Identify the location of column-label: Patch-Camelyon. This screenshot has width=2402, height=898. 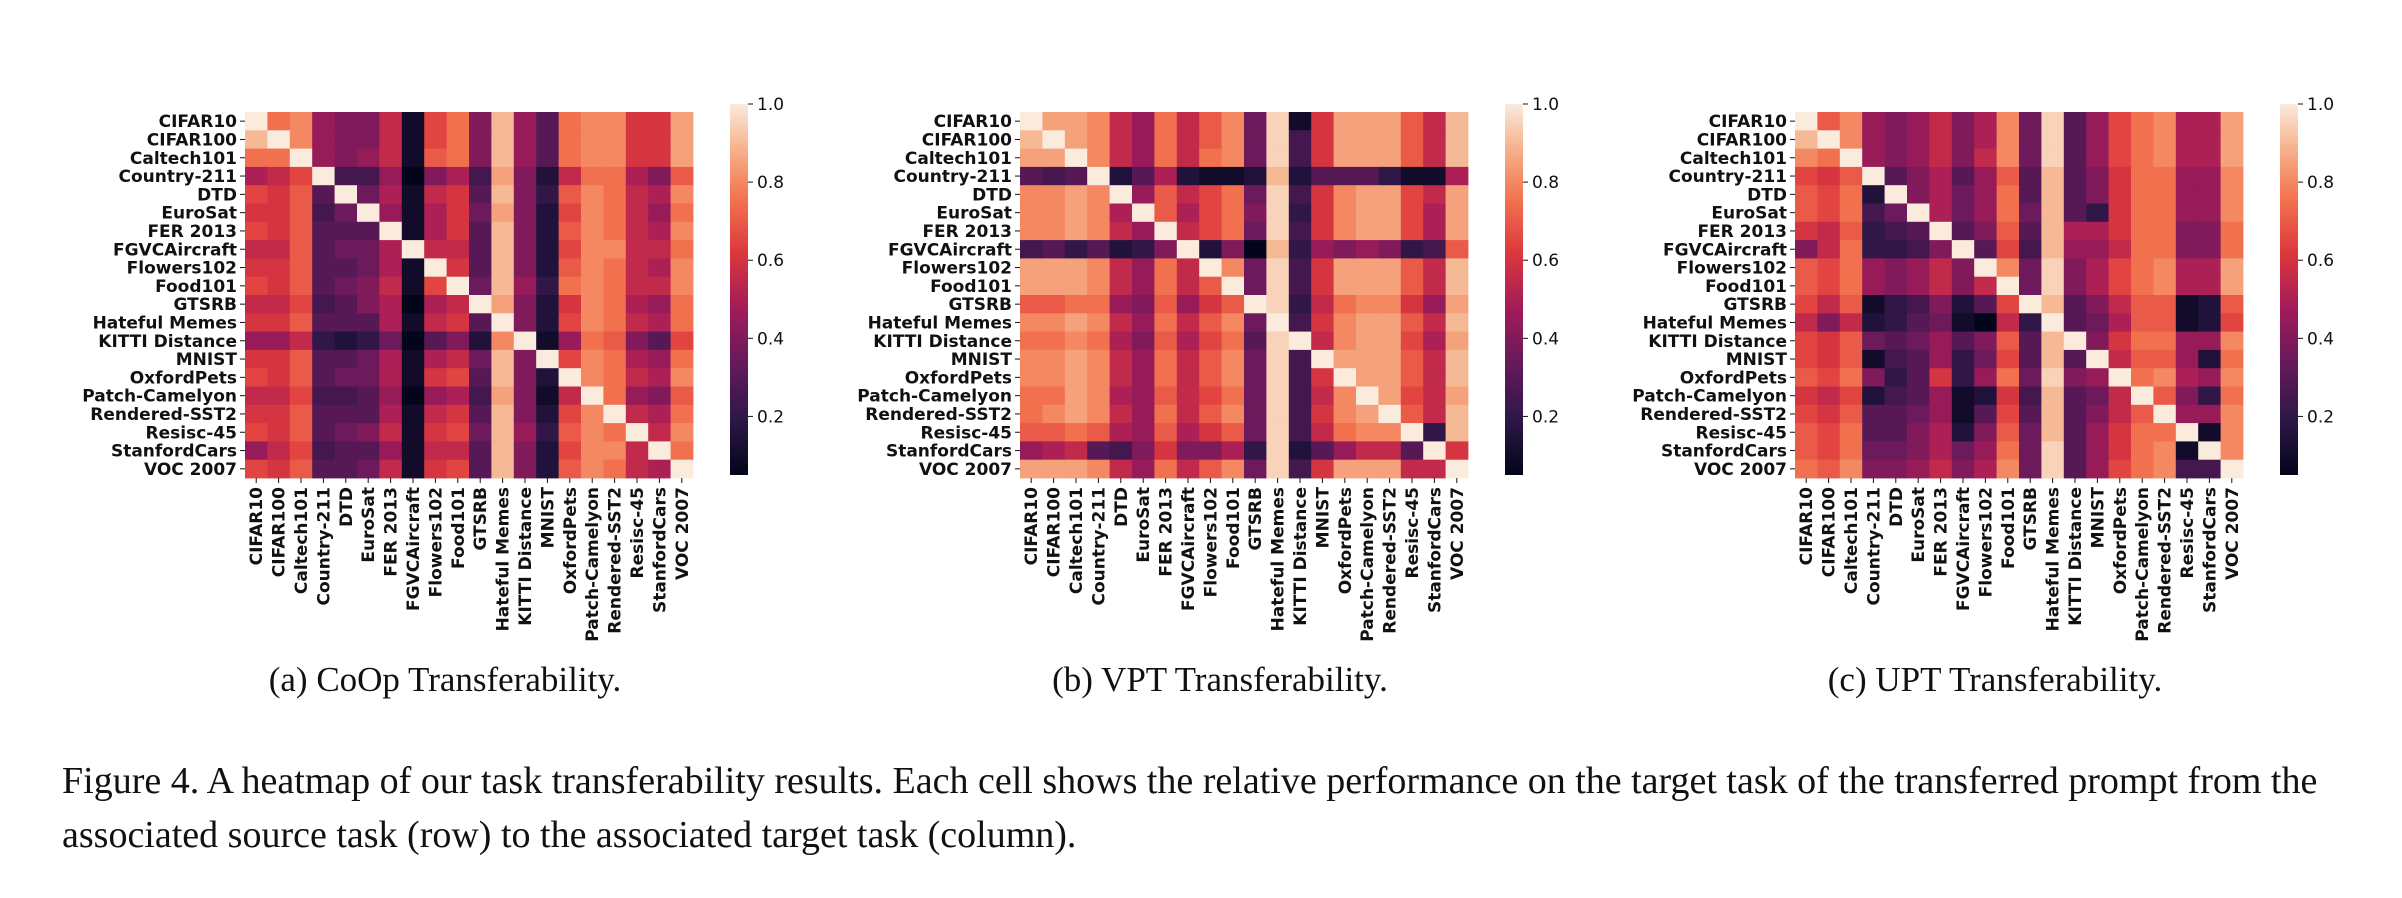
(1368, 564).